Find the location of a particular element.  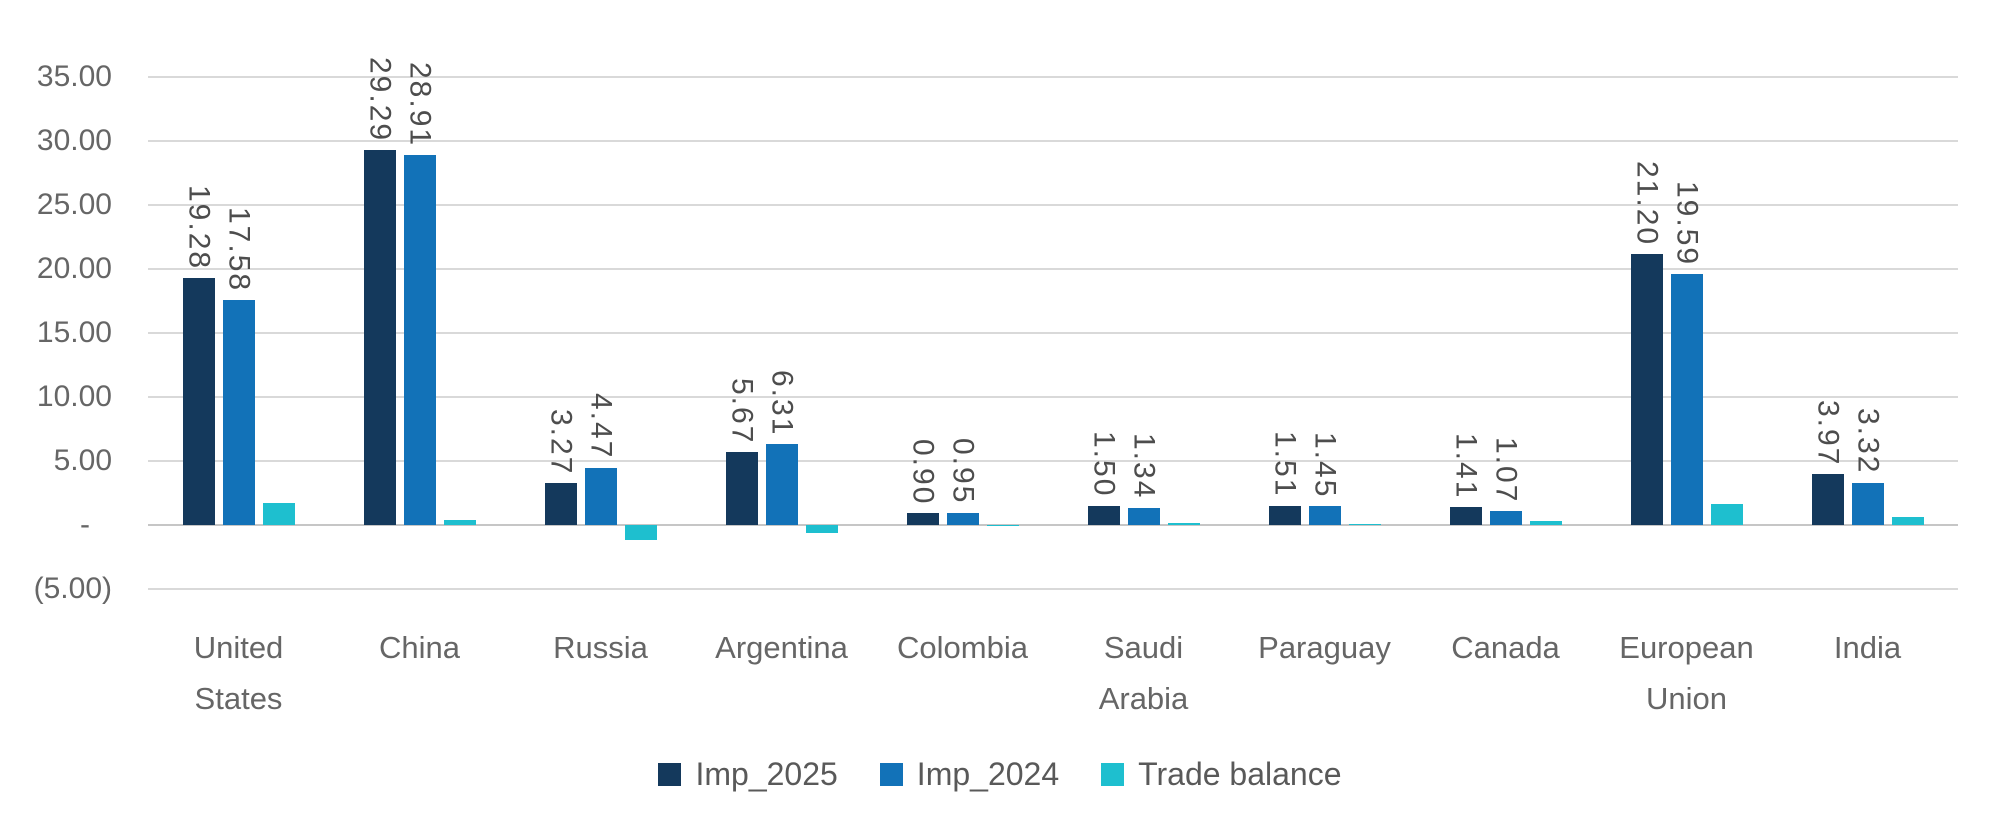

zero-axis-line is located at coordinates (1053, 525).